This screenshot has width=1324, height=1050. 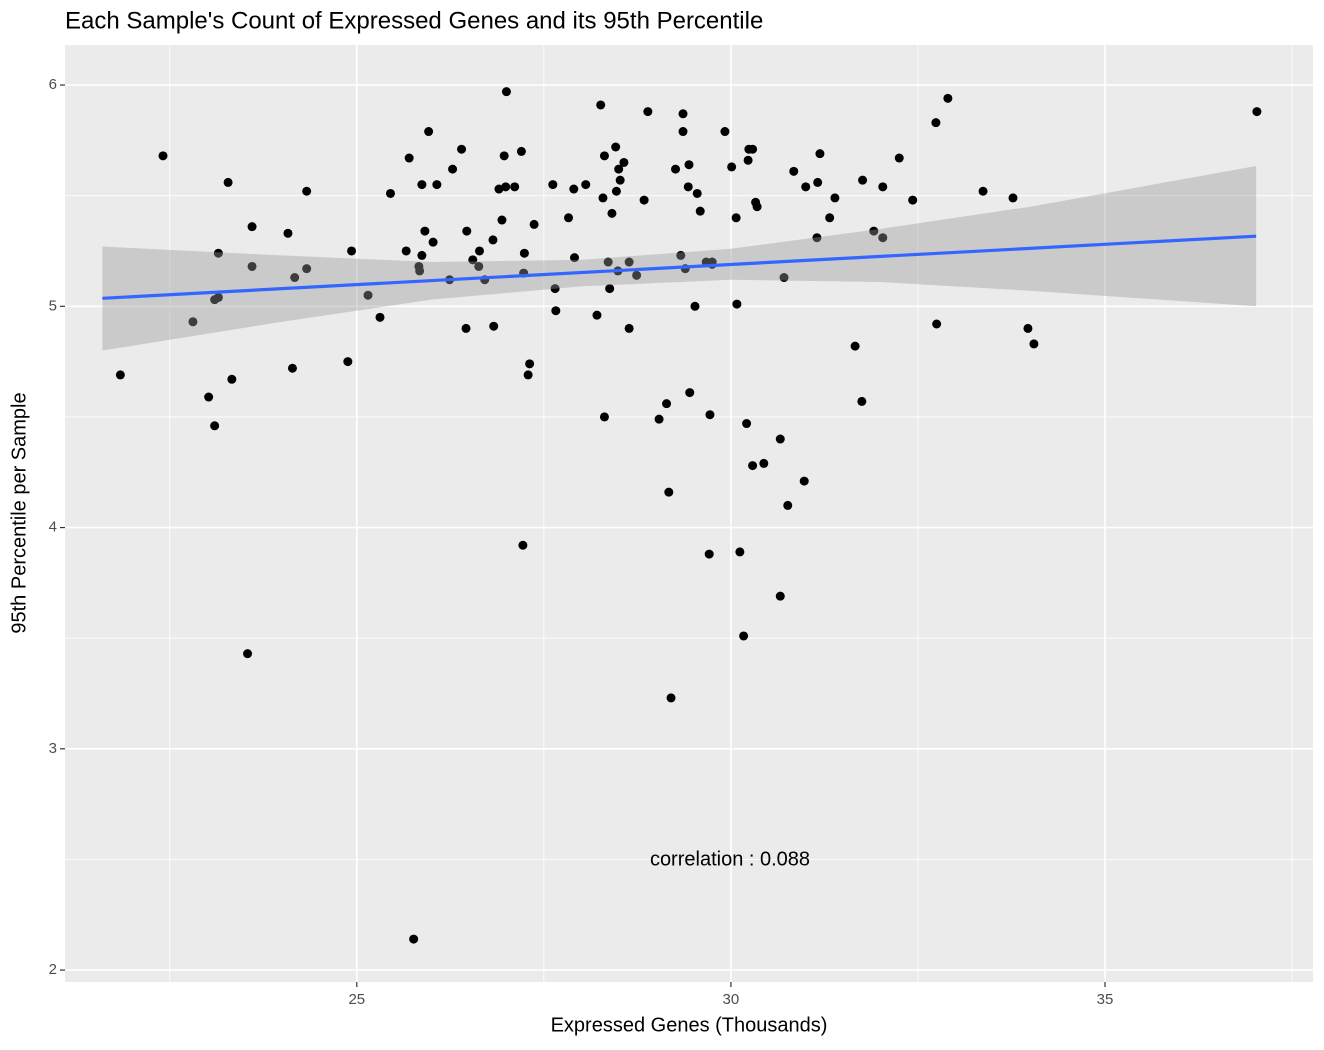 What do you see at coordinates (731, 999) in the screenshot?
I see `x-tick-label: 30` at bounding box center [731, 999].